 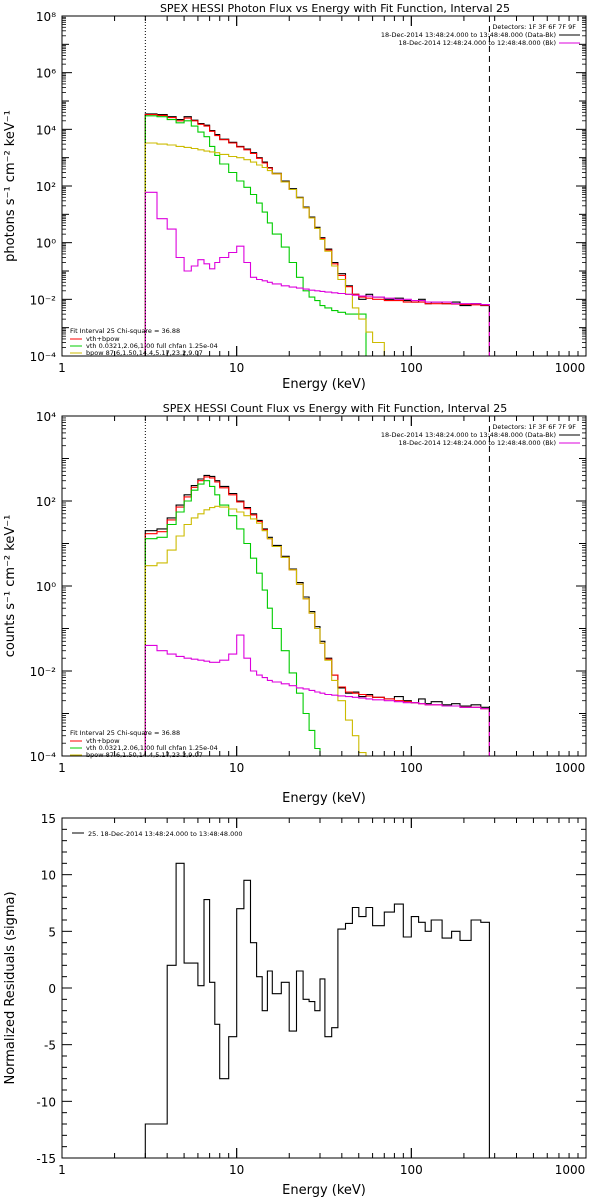 I want to click on panel2-fit-line: vth+bpow, so click(x=103, y=741).